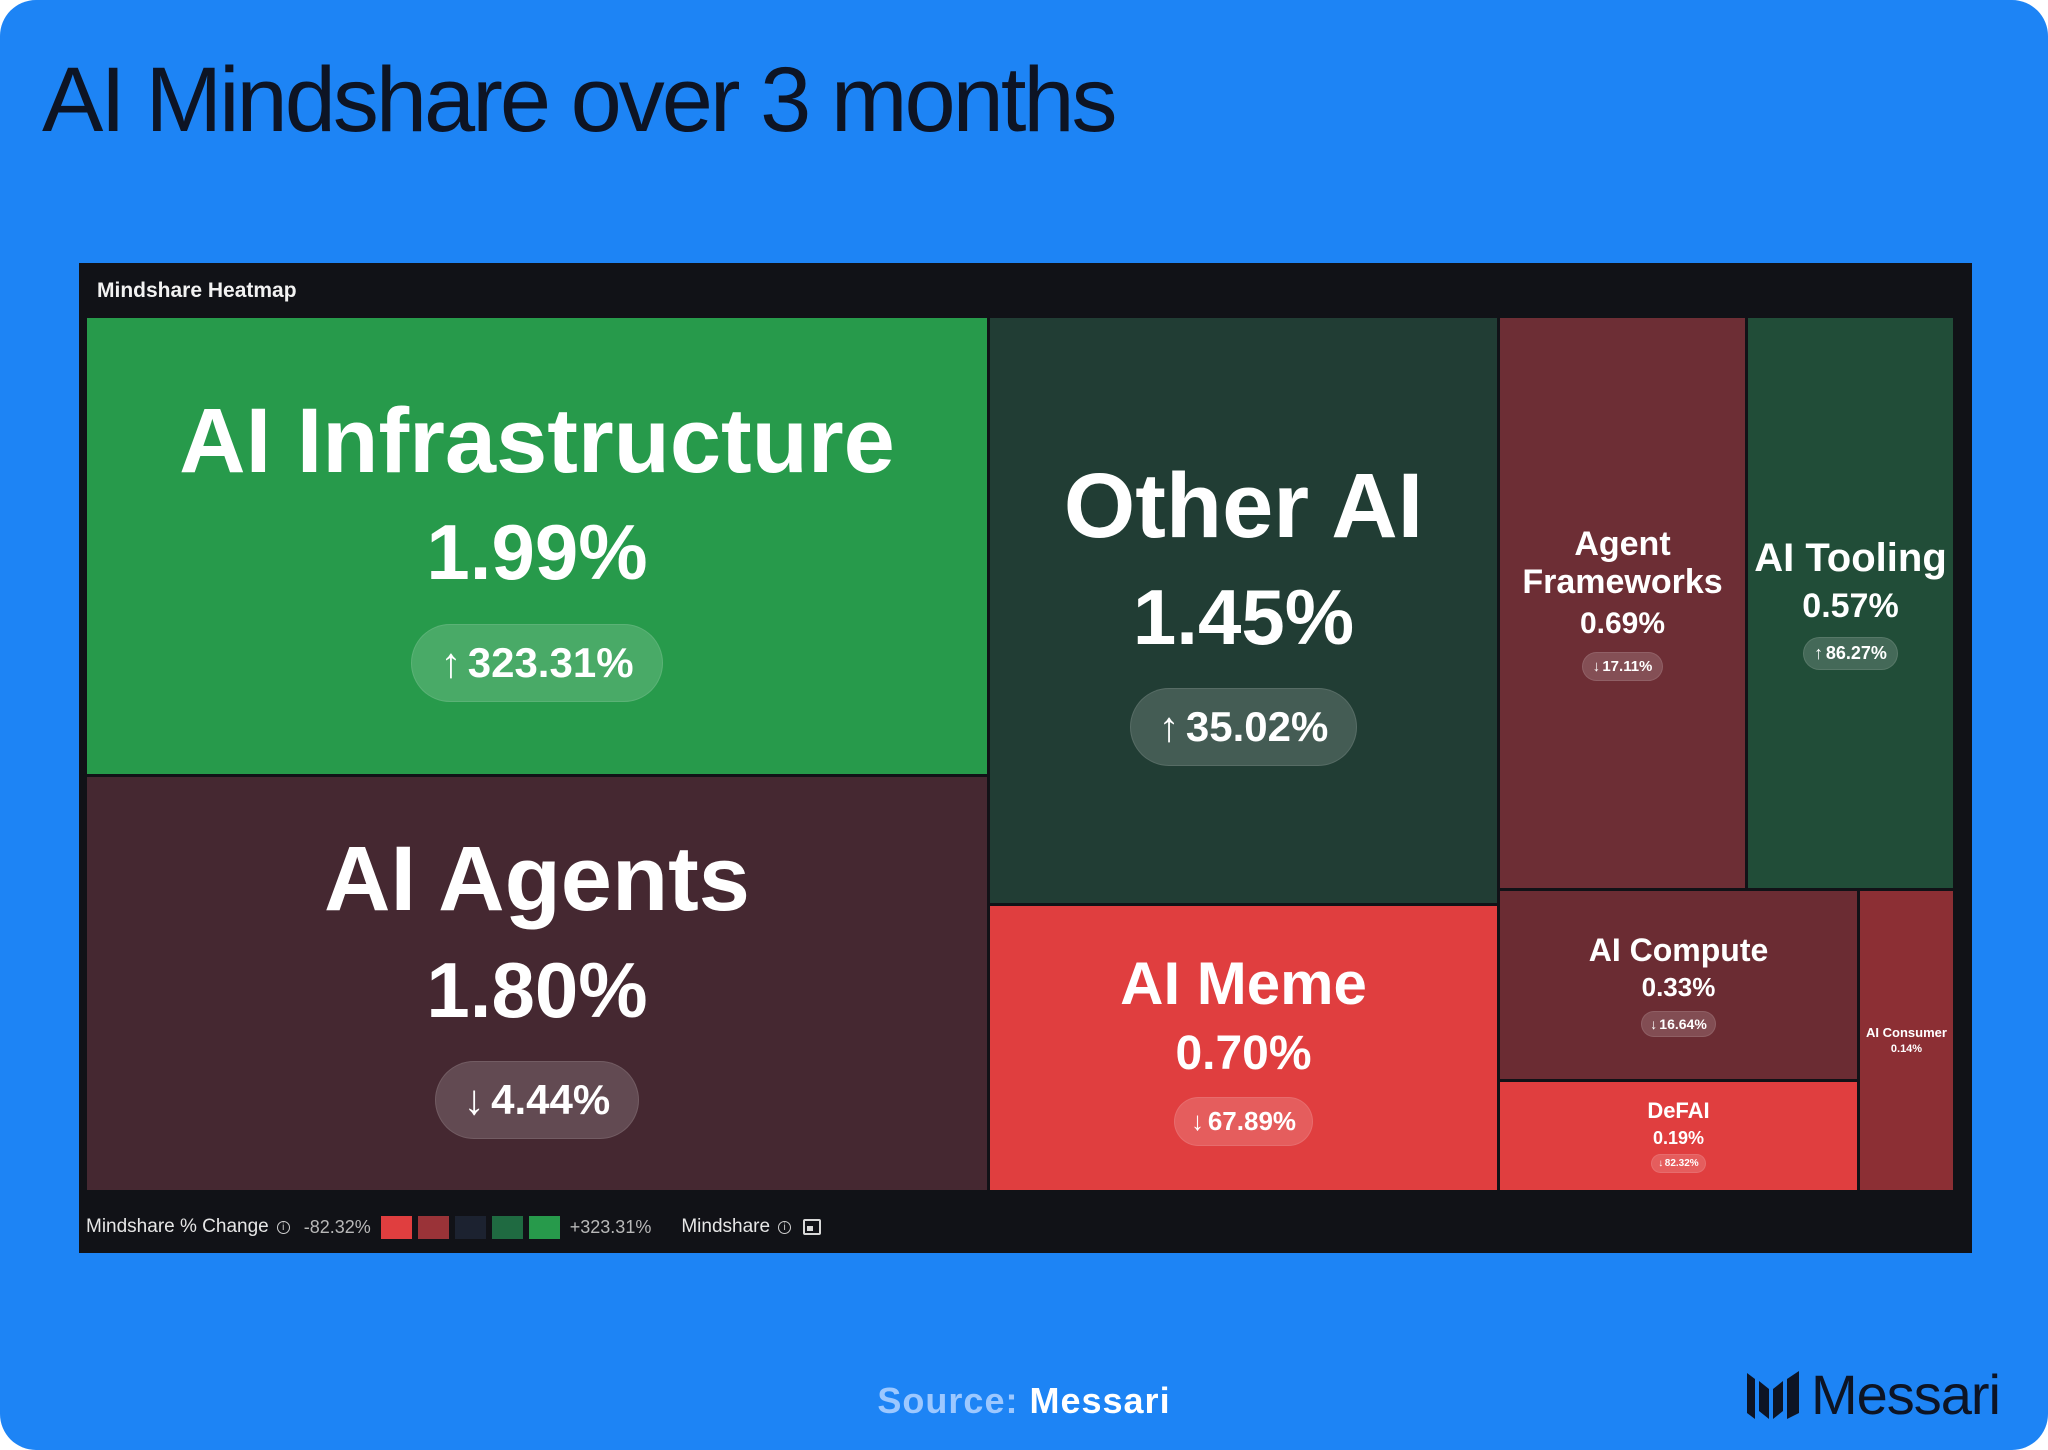  What do you see at coordinates (537, 878) in the screenshot?
I see `tile-name: AI Agents` at bounding box center [537, 878].